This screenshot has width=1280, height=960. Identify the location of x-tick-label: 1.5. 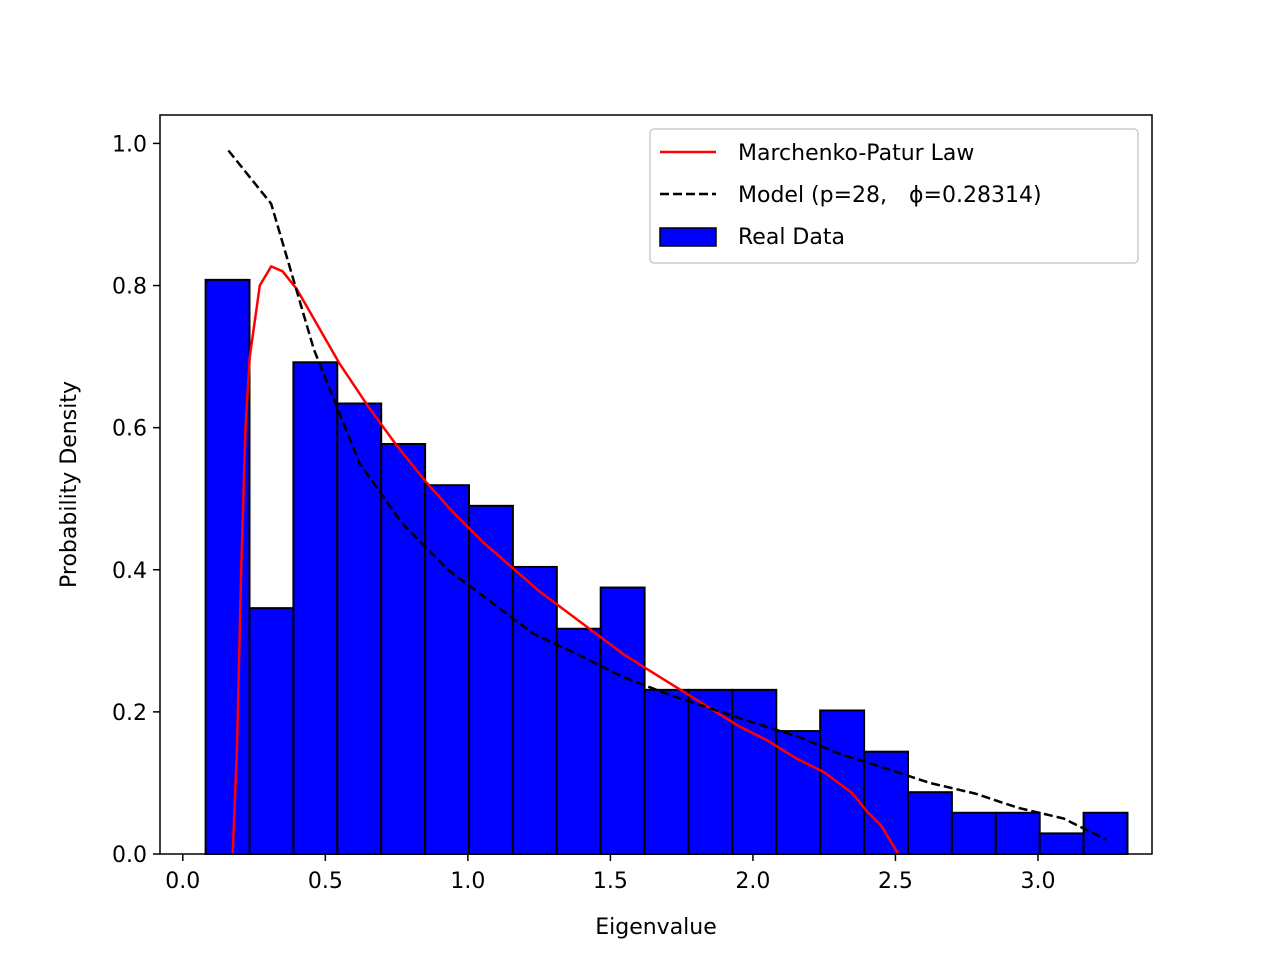
(610, 881).